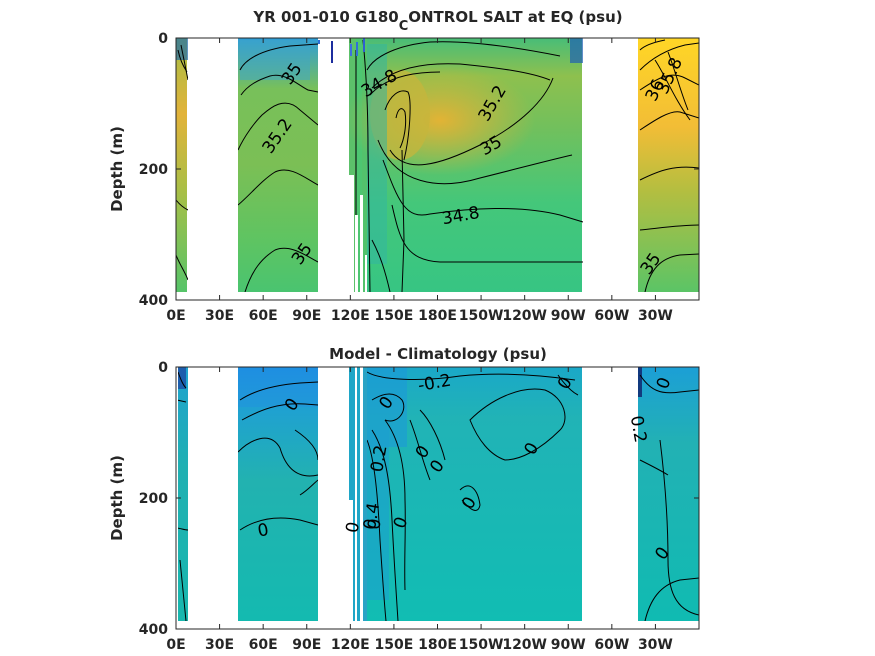  I want to click on contour-label: 0.4, so click(372, 516).